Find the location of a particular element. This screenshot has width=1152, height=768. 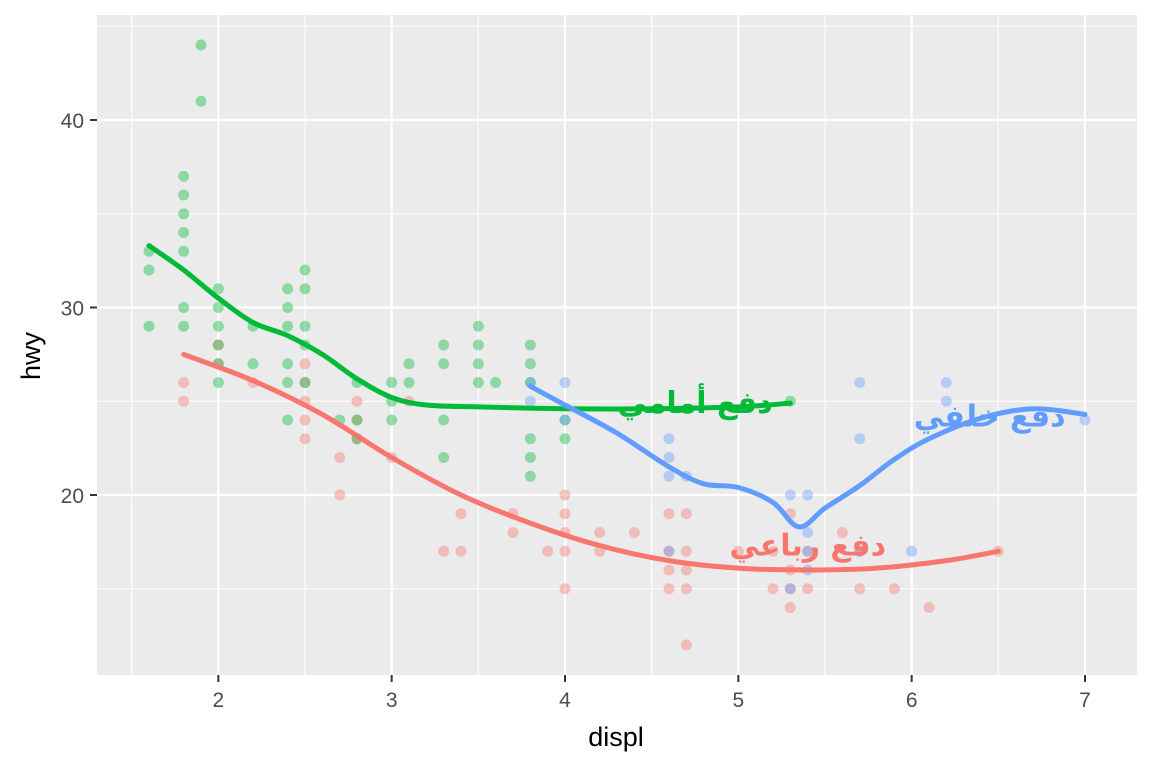

x-tick-label: 3 is located at coordinates (392, 700).